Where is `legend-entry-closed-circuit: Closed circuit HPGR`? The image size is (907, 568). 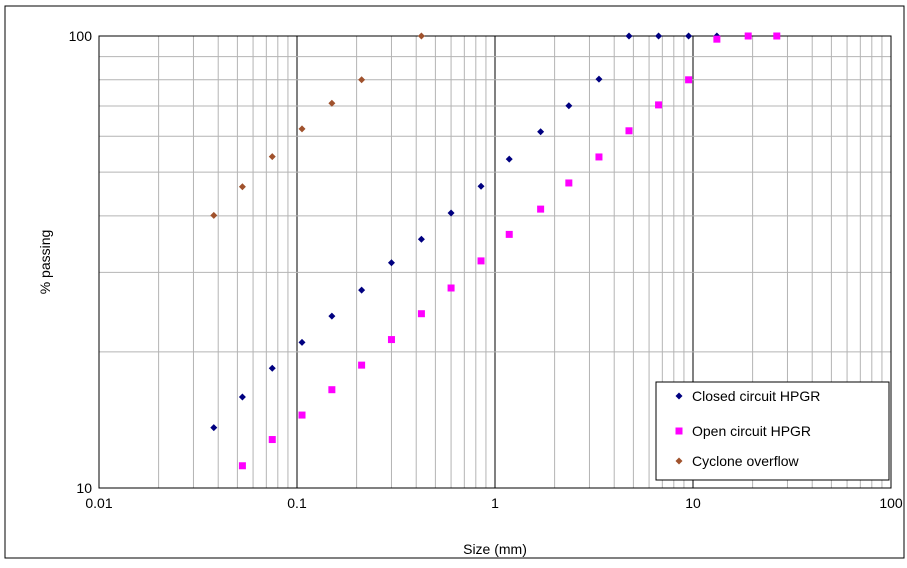
legend-entry-closed-circuit: Closed circuit HPGR is located at coordinates (747, 396).